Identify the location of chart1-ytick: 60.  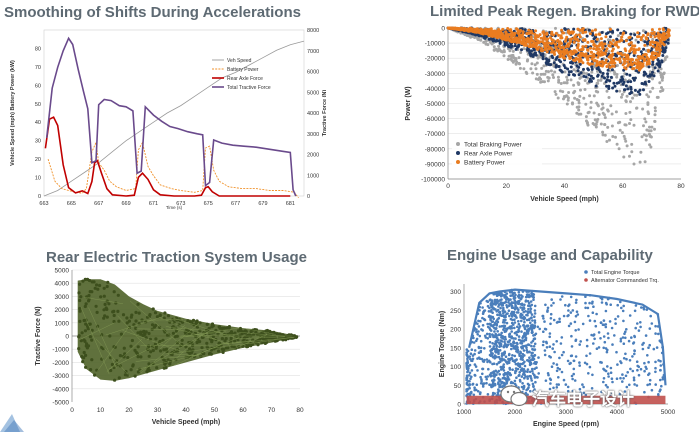
(38, 86).